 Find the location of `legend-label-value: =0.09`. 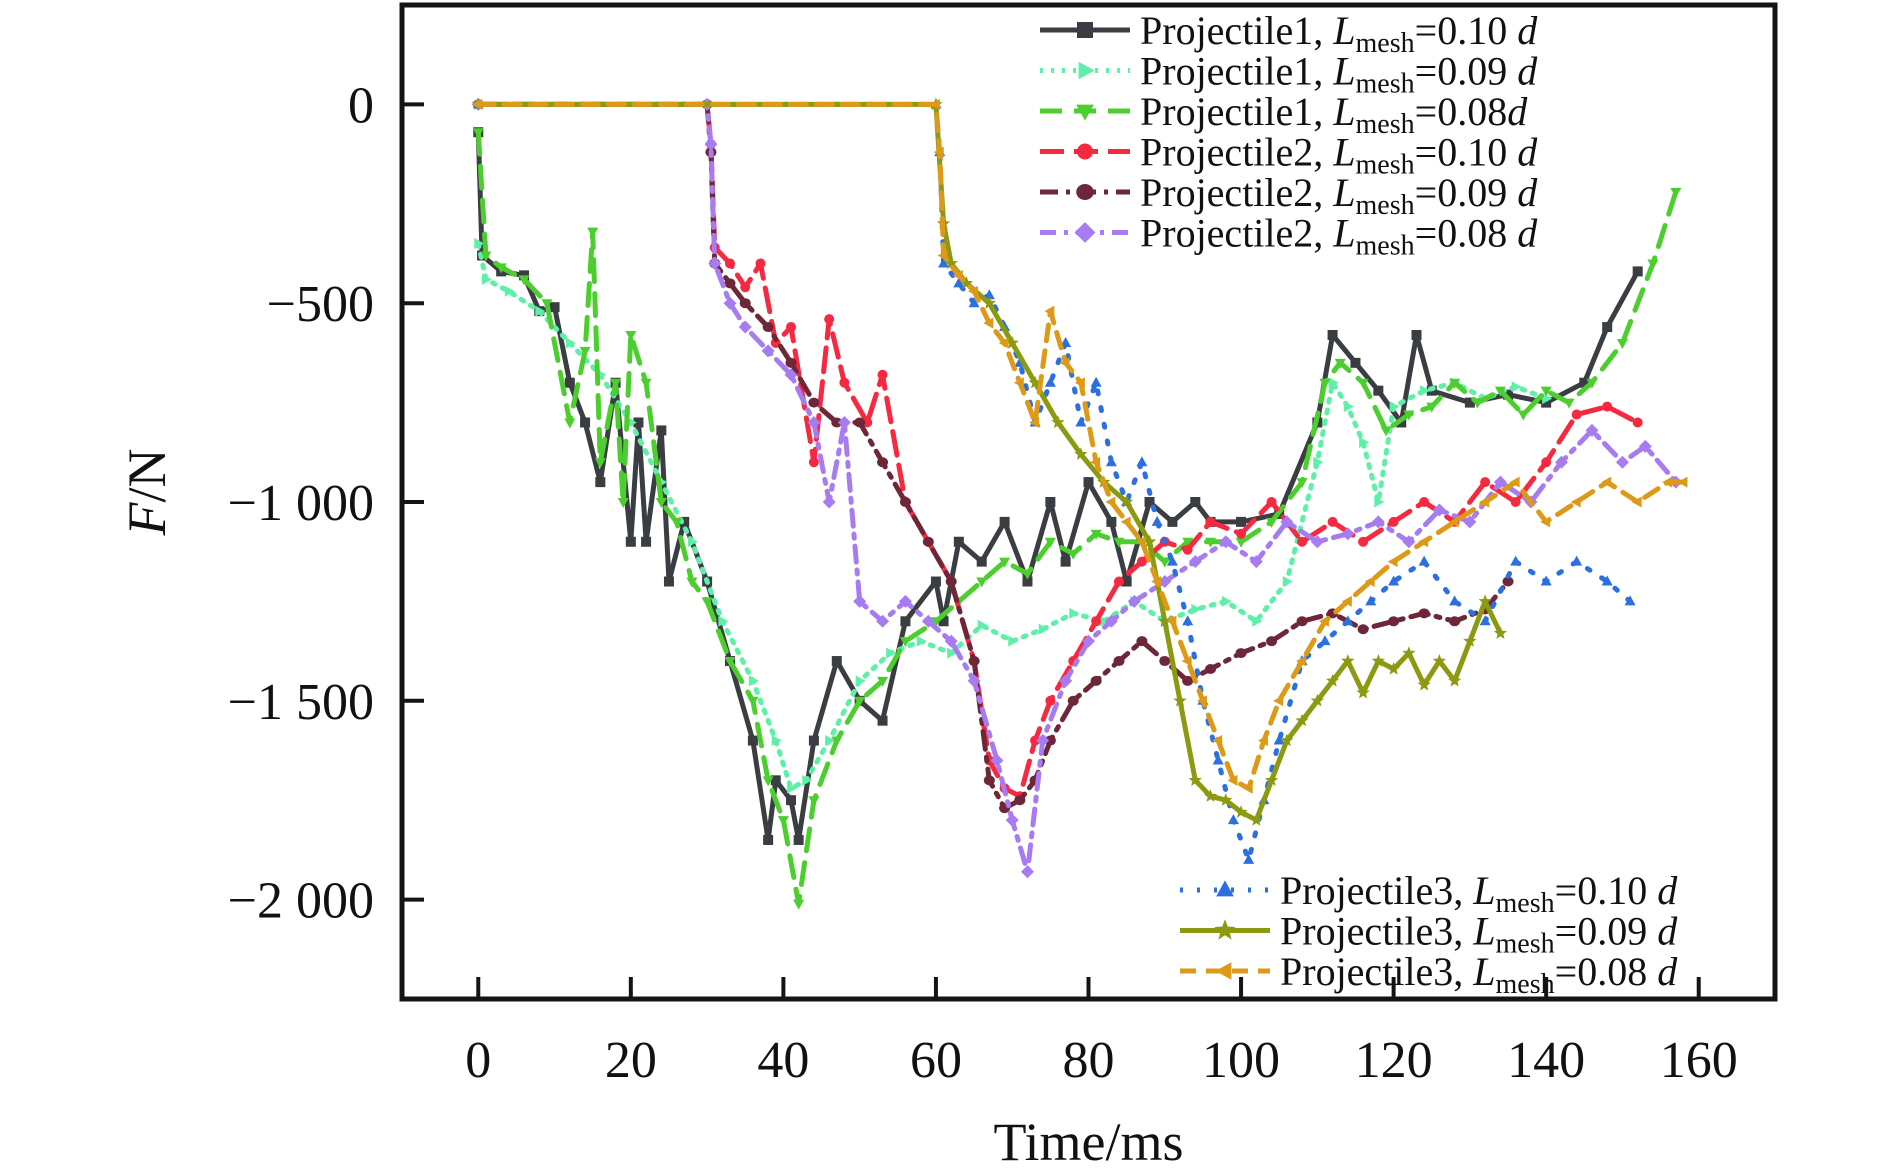

legend-label-value: =0.09 is located at coordinates (1606, 931).